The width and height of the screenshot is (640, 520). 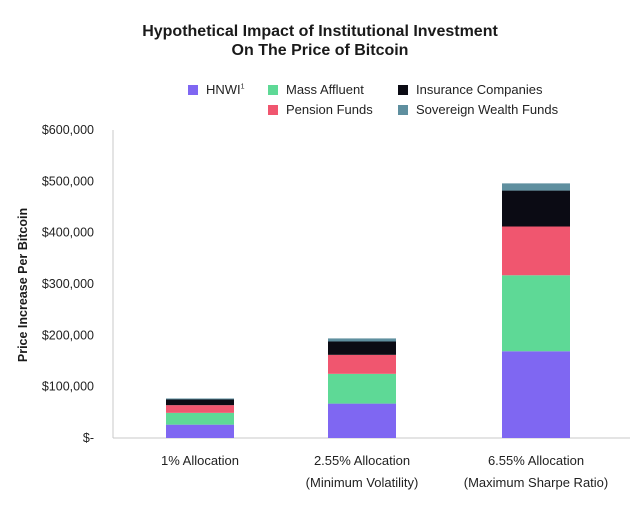 What do you see at coordinates (68, 387) in the screenshot?
I see `y-tick-label: $100,000` at bounding box center [68, 387].